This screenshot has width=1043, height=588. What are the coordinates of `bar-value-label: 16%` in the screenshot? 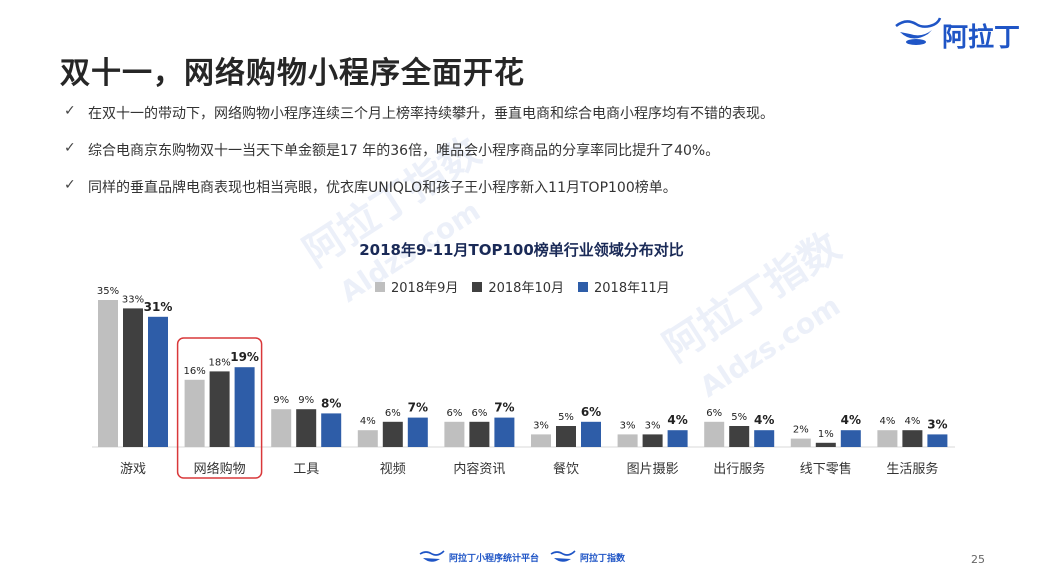 It's located at (194, 371).